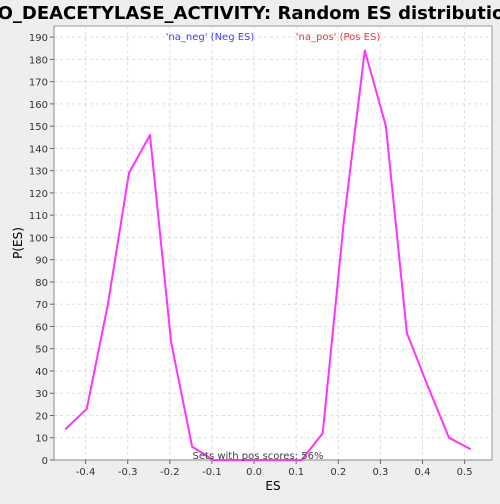 The image size is (500, 504). Describe the element at coordinates (41, 372) in the screenshot. I see `y-tick-label: 40` at that location.